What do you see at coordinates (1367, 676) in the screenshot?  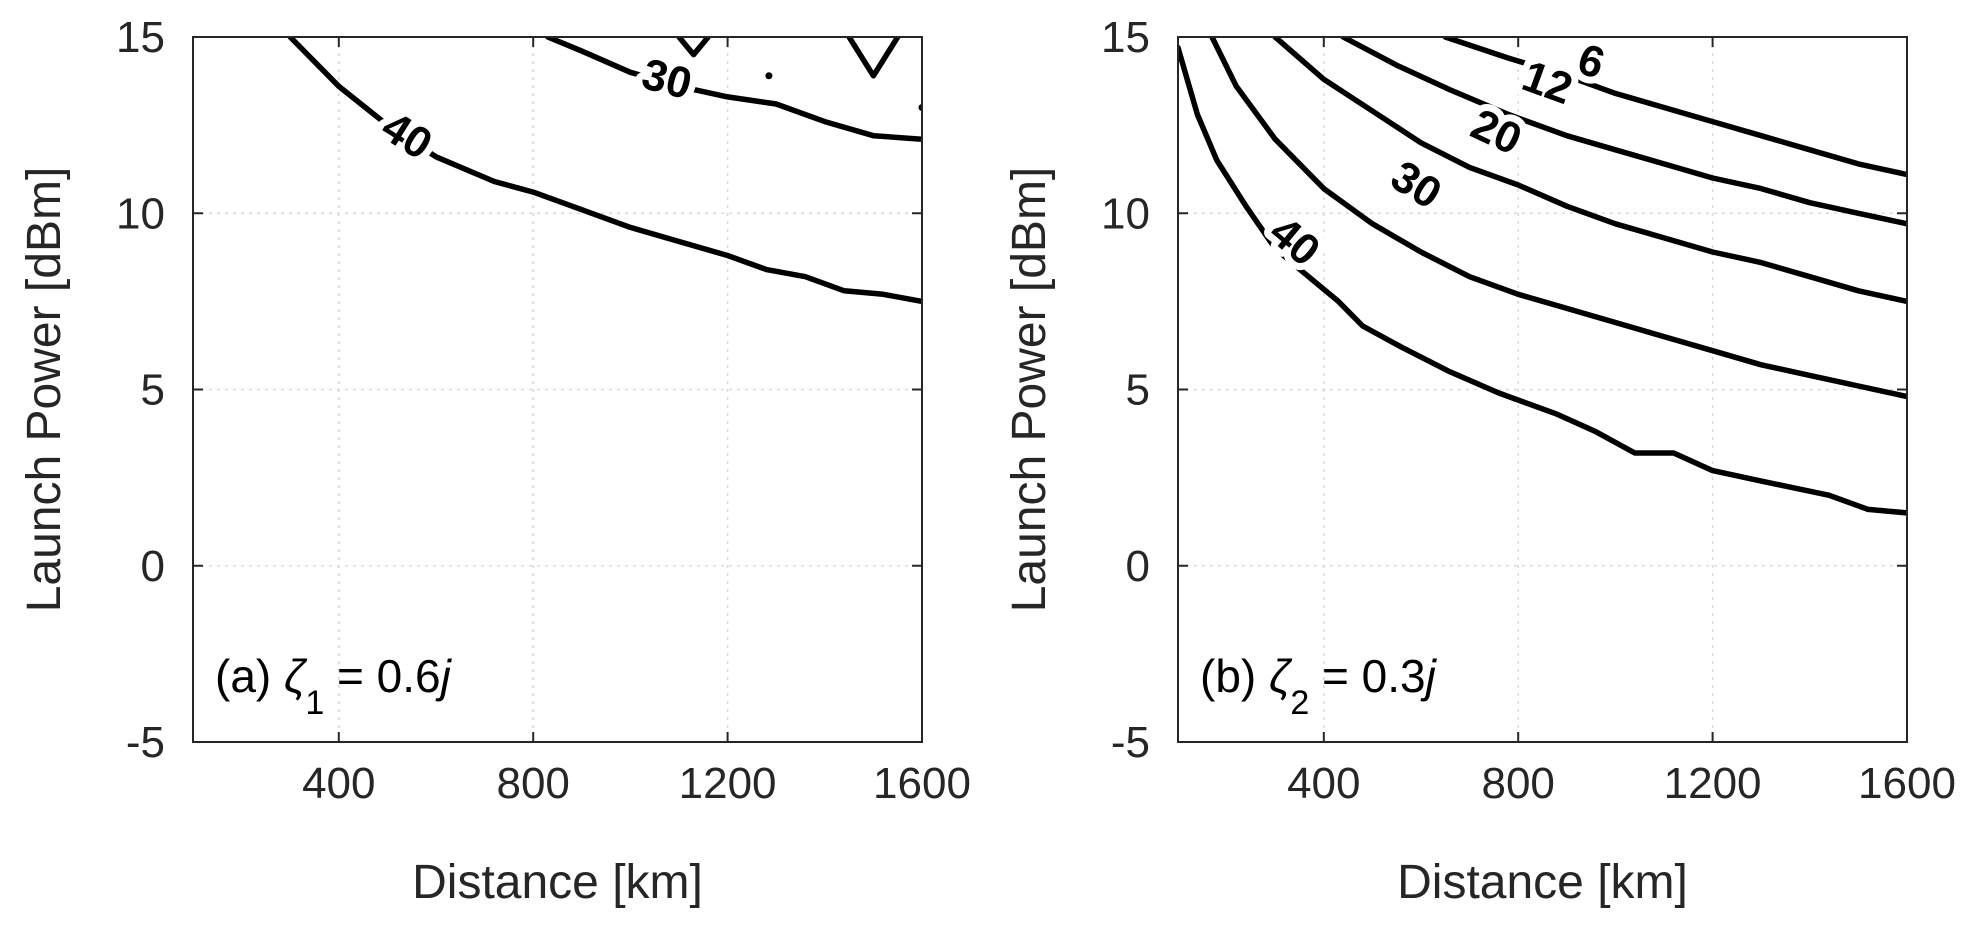 I see `panel-relation: = 0.3` at bounding box center [1367, 676].